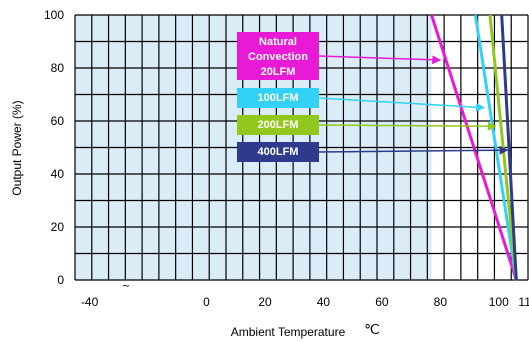 This screenshot has width=529, height=342. Describe the element at coordinates (278, 72) in the screenshot. I see `legend-label-0-line-2: 20LFM` at that location.